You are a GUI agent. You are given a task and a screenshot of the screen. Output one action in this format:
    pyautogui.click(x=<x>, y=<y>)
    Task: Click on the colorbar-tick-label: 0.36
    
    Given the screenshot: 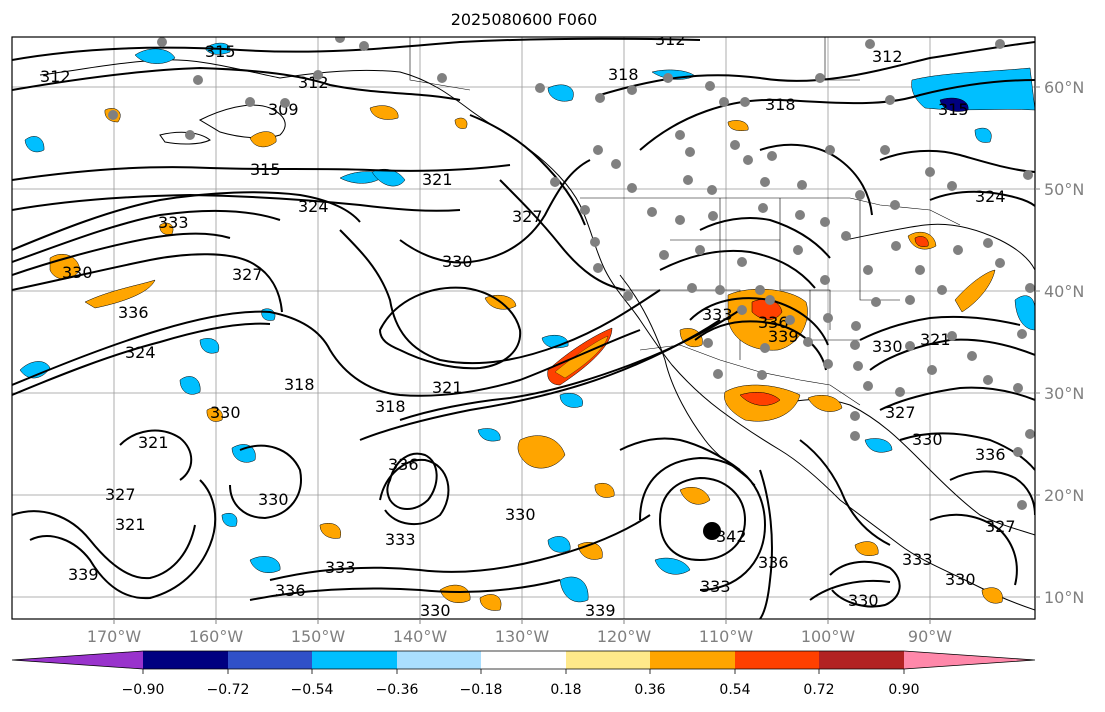 What is the action you would take?
    pyautogui.click(x=649, y=690)
    